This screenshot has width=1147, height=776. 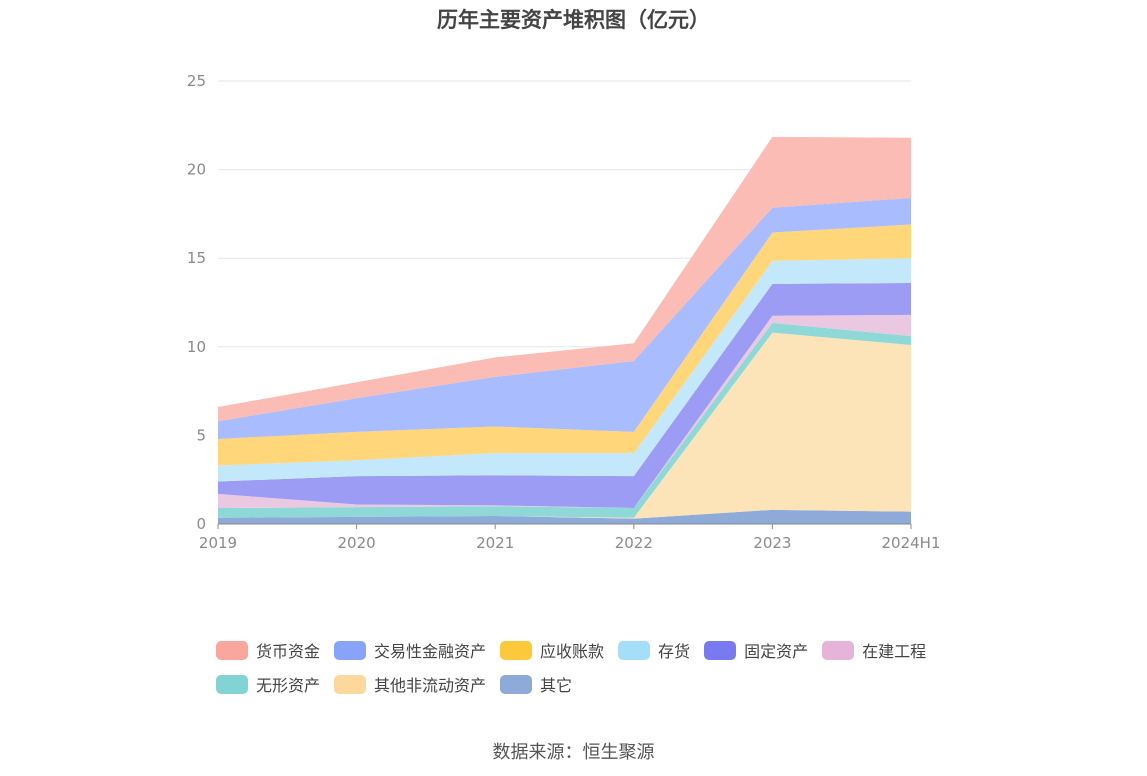 I want to click on y-tick-label: 10, so click(x=196, y=347).